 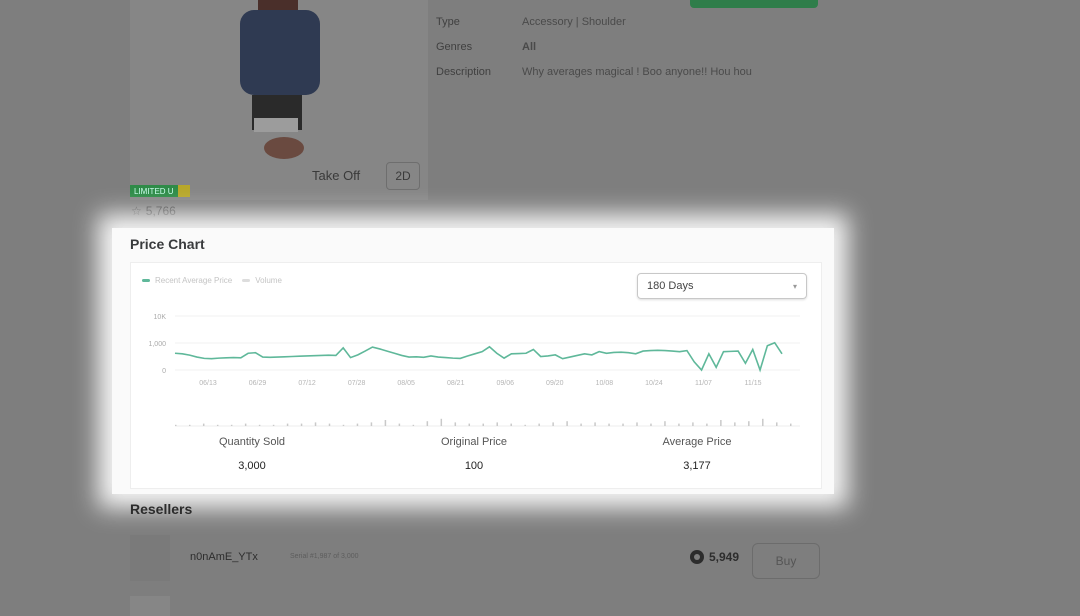 I want to click on chart-legend: Recent Average Price Volume, so click(x=212, y=280).